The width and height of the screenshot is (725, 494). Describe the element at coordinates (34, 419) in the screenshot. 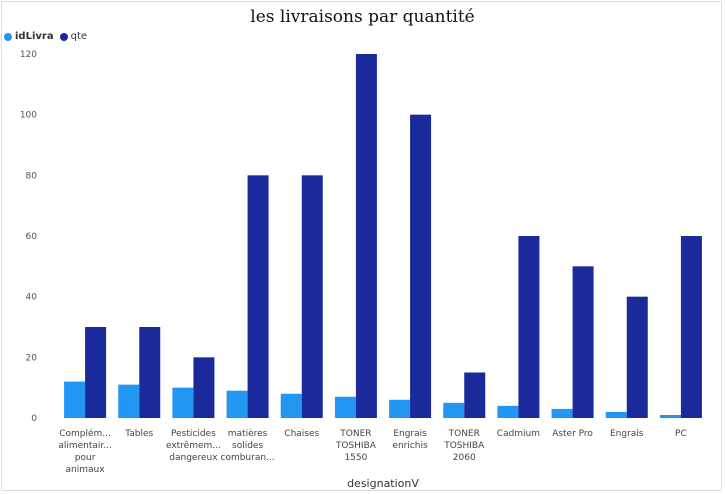

I see `y-tick-label: 0` at that location.